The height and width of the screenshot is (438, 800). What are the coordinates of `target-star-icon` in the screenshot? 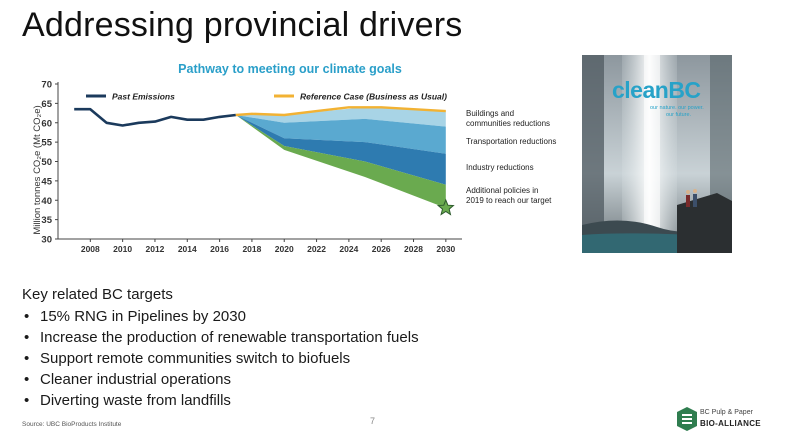 It's located at (445, 207).